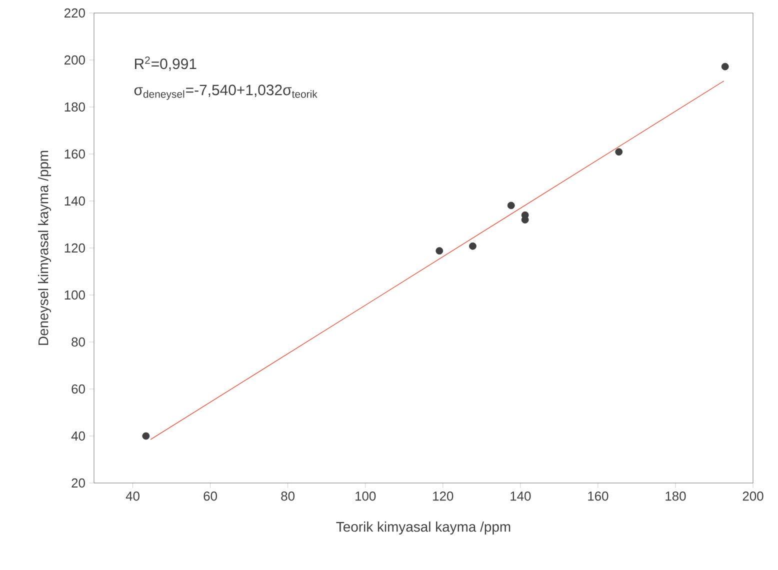  What do you see at coordinates (676, 496) in the screenshot?
I see `x-tick-label: 180` at bounding box center [676, 496].